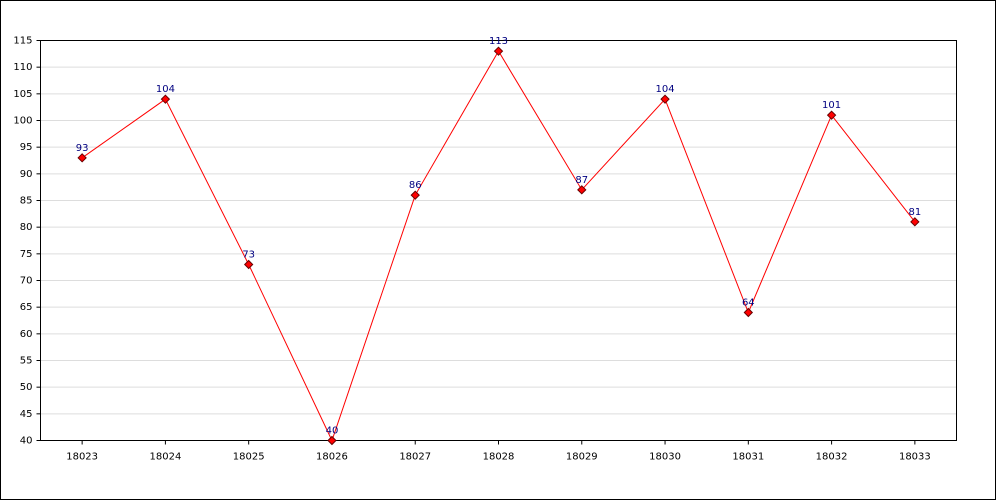 Image resolution: width=996 pixels, height=500 pixels. I want to click on y-tick-label: 65, so click(26, 307).